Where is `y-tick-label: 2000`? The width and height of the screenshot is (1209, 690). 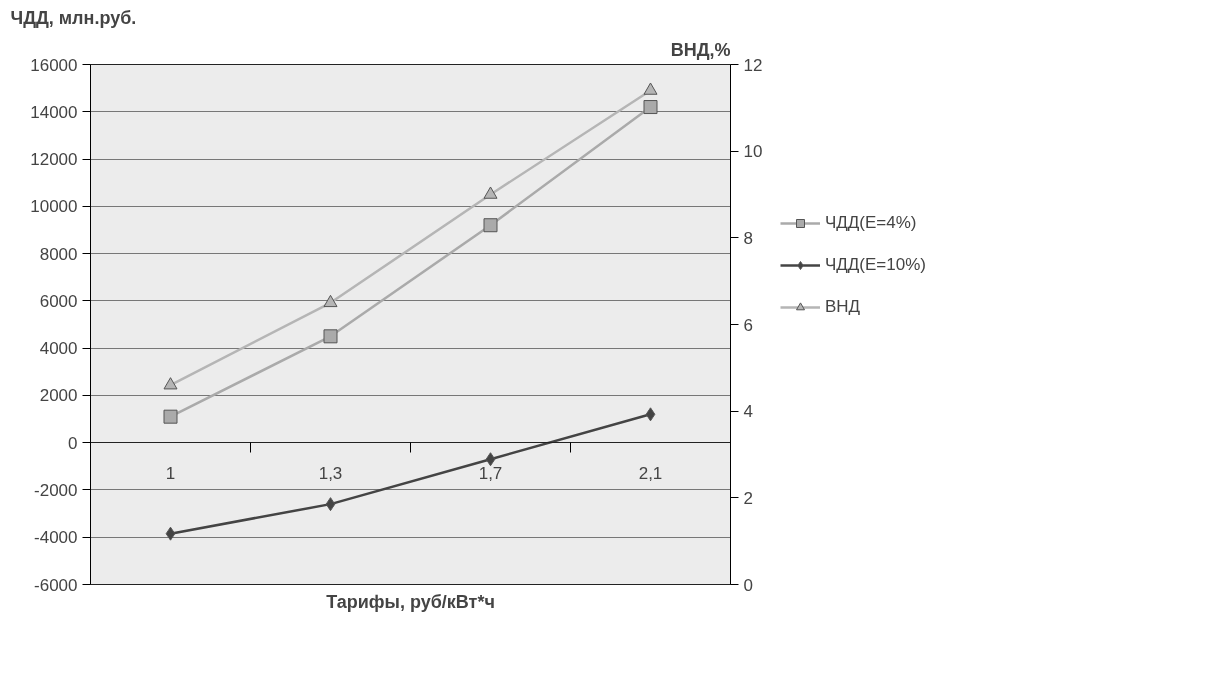 y-tick-label: 2000 is located at coordinates (58, 396).